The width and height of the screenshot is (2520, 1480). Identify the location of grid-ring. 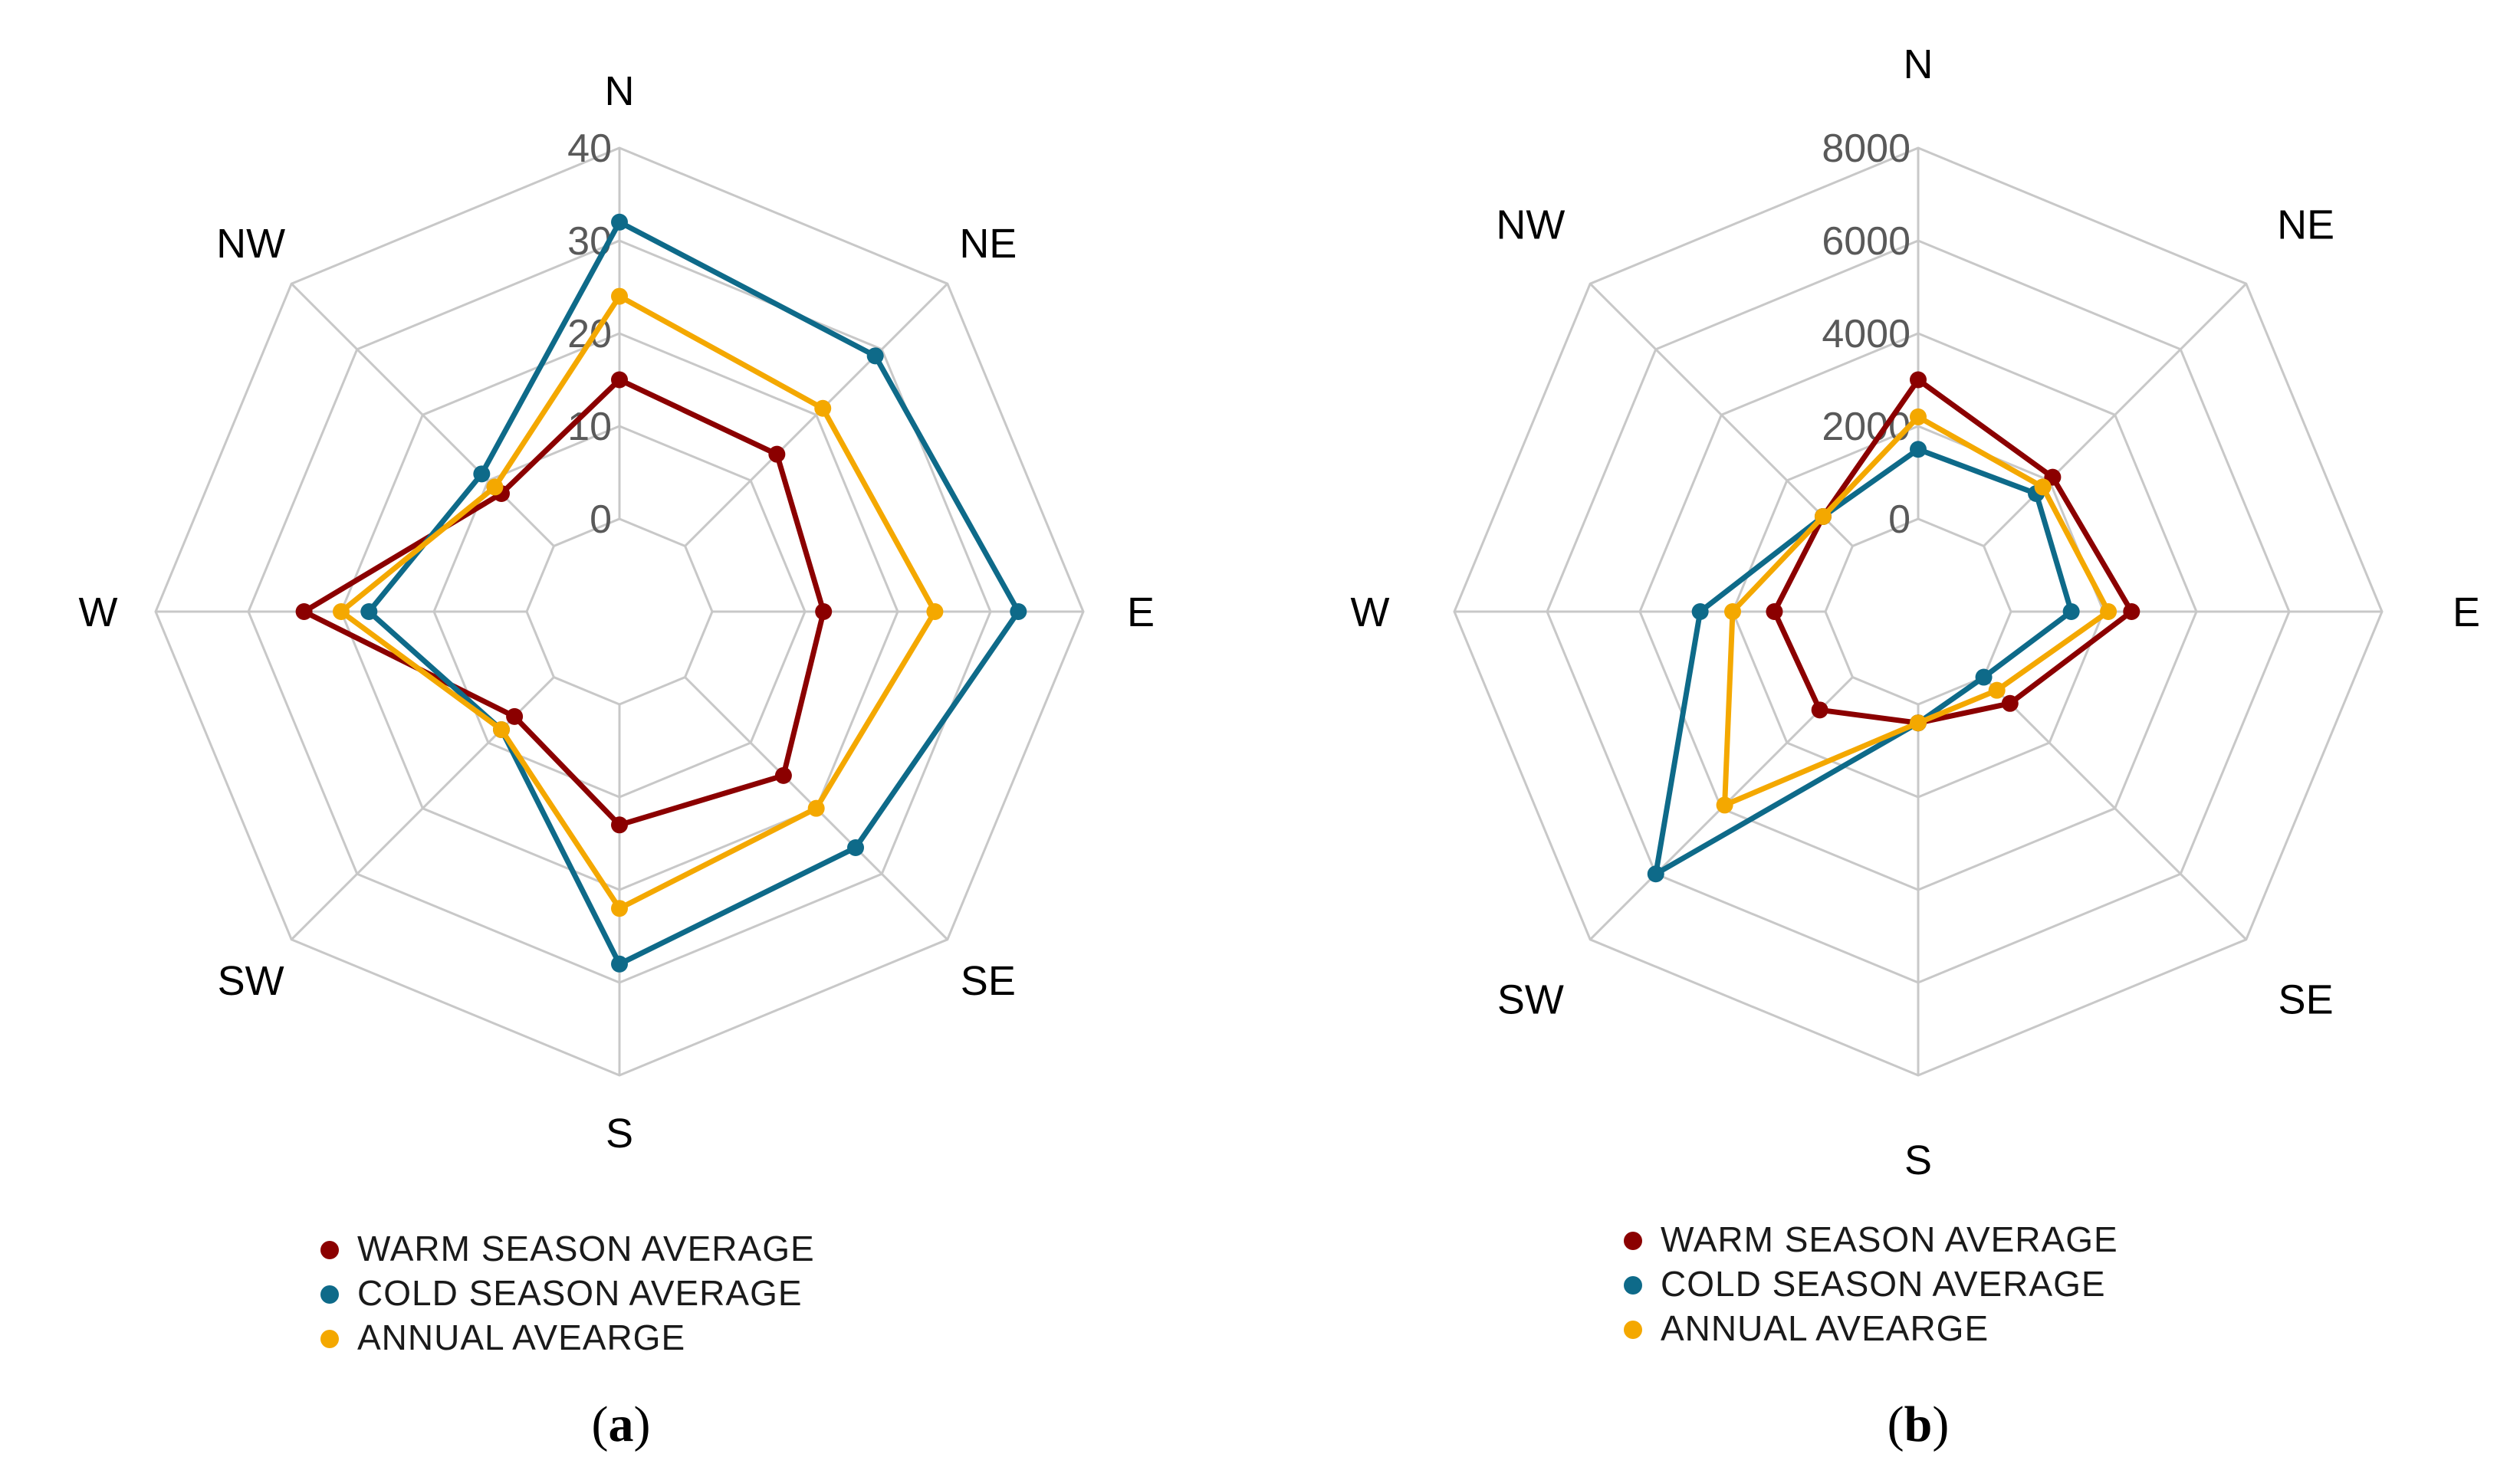
(619, 611).